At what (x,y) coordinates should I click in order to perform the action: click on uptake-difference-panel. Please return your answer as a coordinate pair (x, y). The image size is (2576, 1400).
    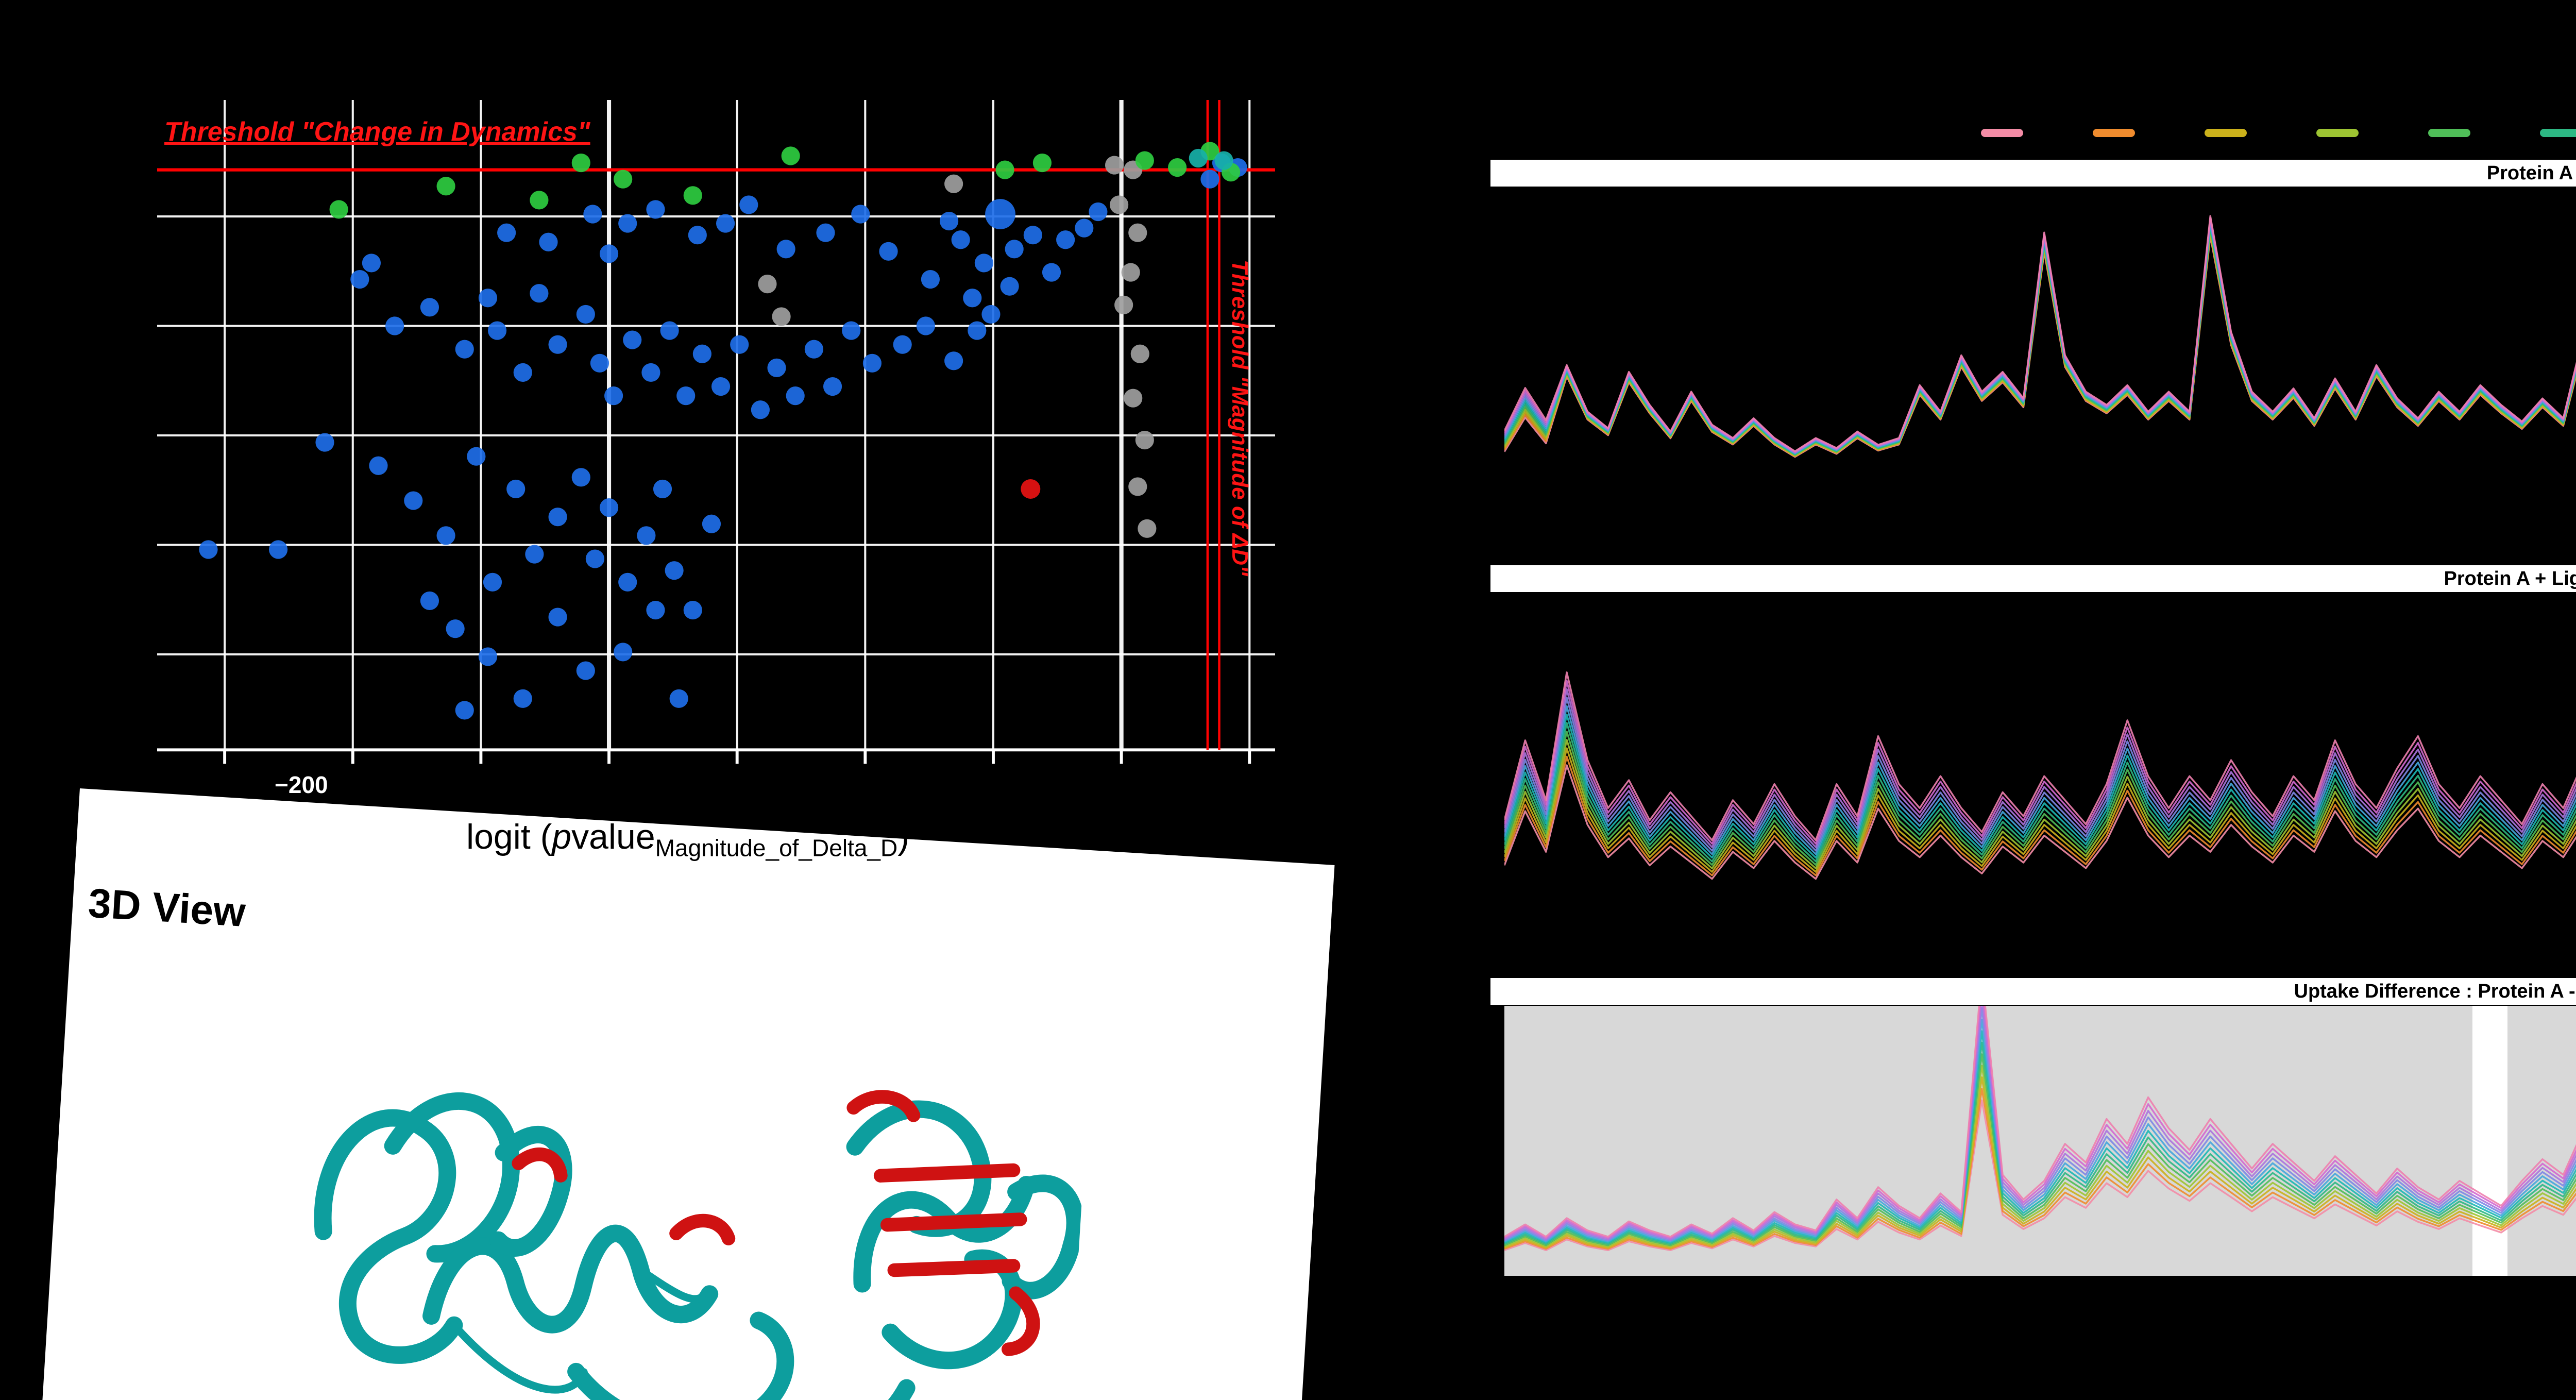
    Looking at the image, I should click on (2040, 1141).